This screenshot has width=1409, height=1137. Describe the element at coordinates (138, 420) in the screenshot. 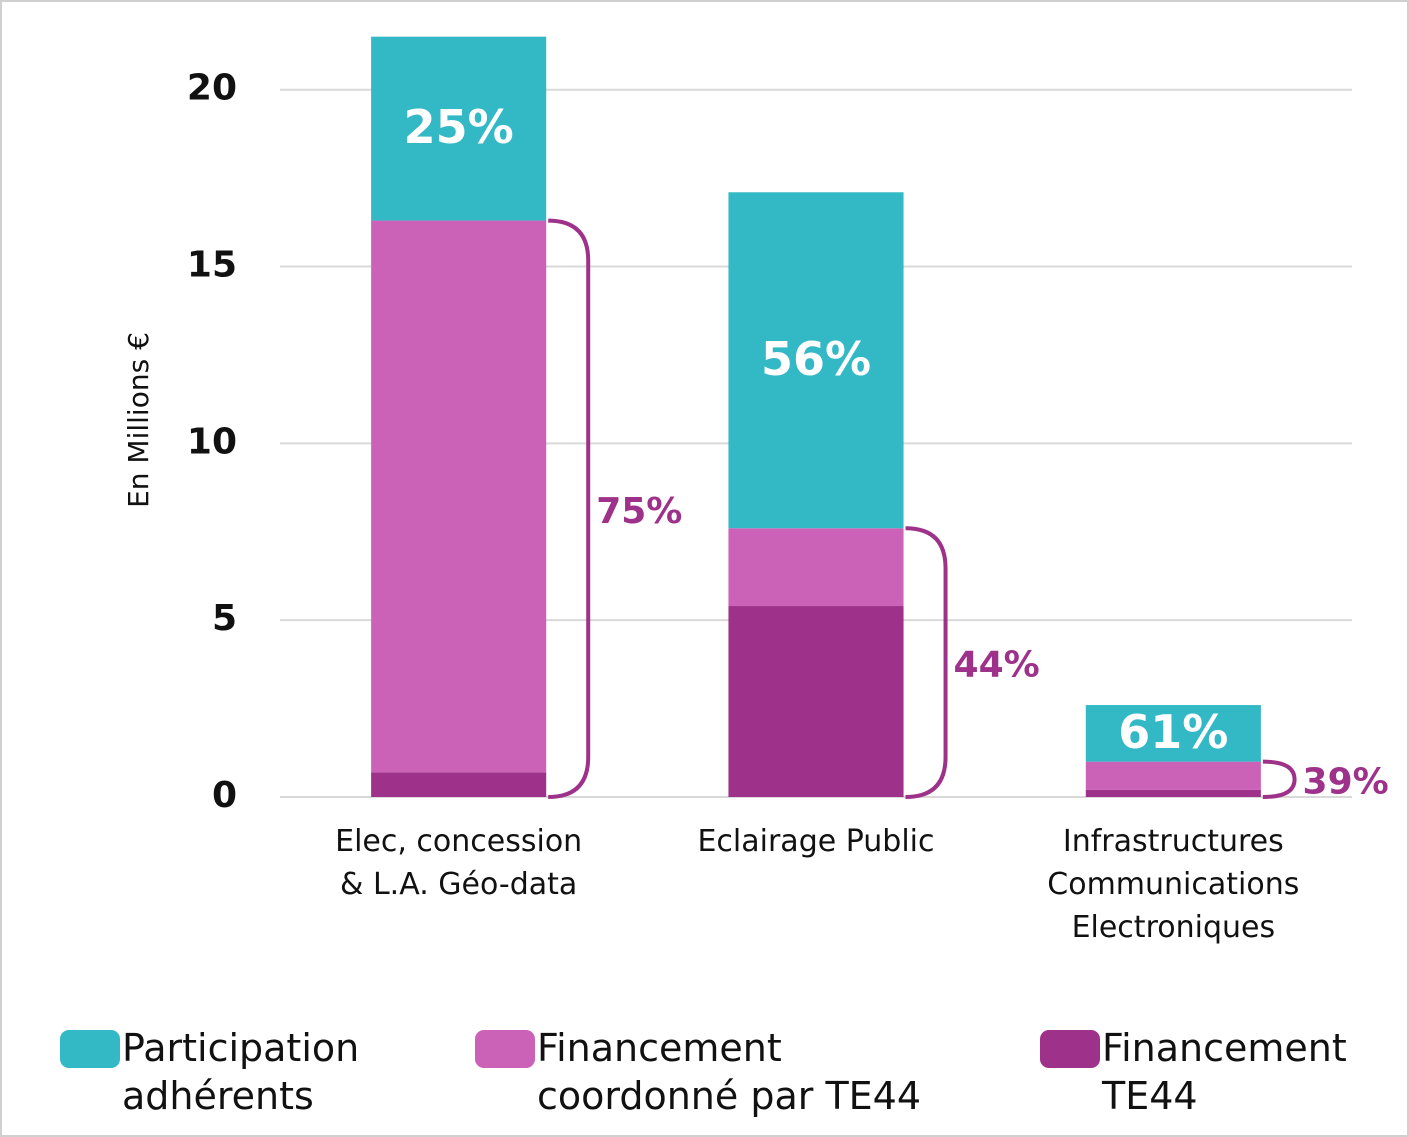

I see `y-axis-label: En Millions €` at that location.